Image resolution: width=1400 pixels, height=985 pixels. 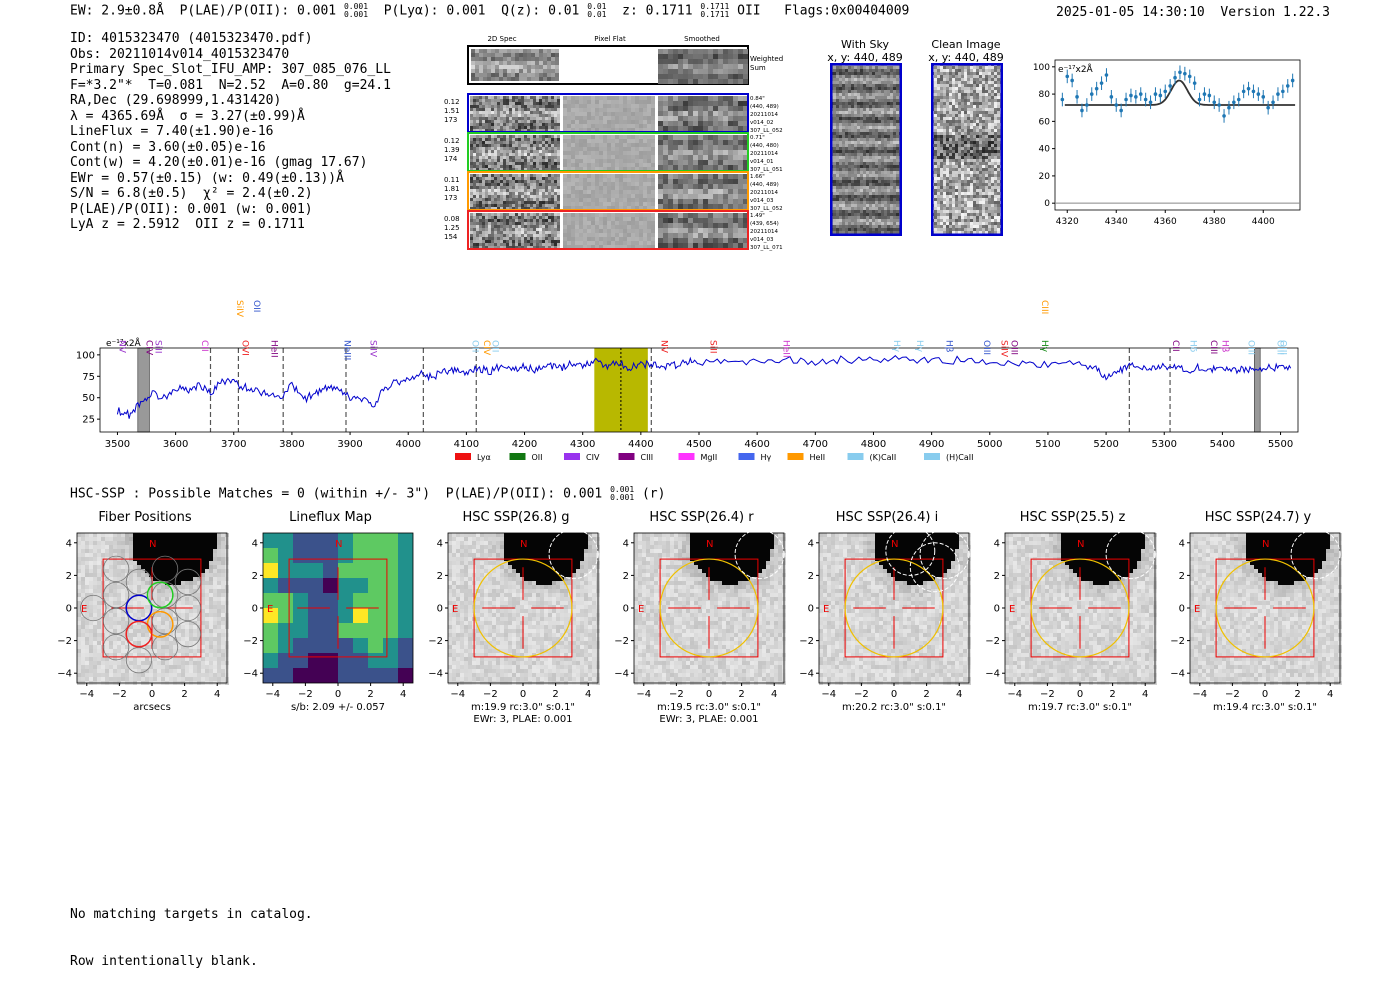 I want to click on with-sky-title: With Sky, so click(x=865, y=44).